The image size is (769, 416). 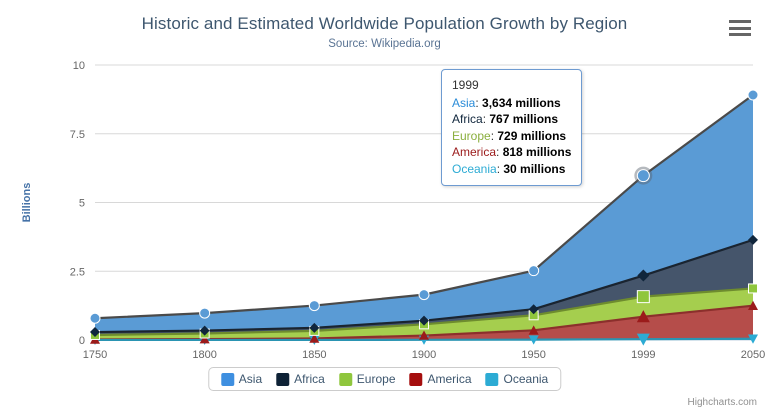 I want to click on hamburger-menu-icon, so click(x=741, y=28).